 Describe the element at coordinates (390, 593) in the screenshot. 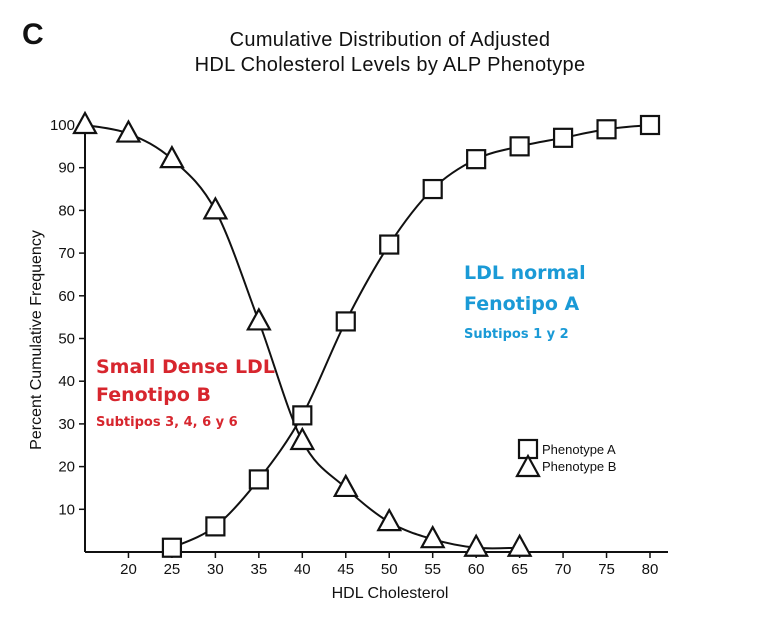

I see `x-axis-label: HDL Cholesterol` at that location.